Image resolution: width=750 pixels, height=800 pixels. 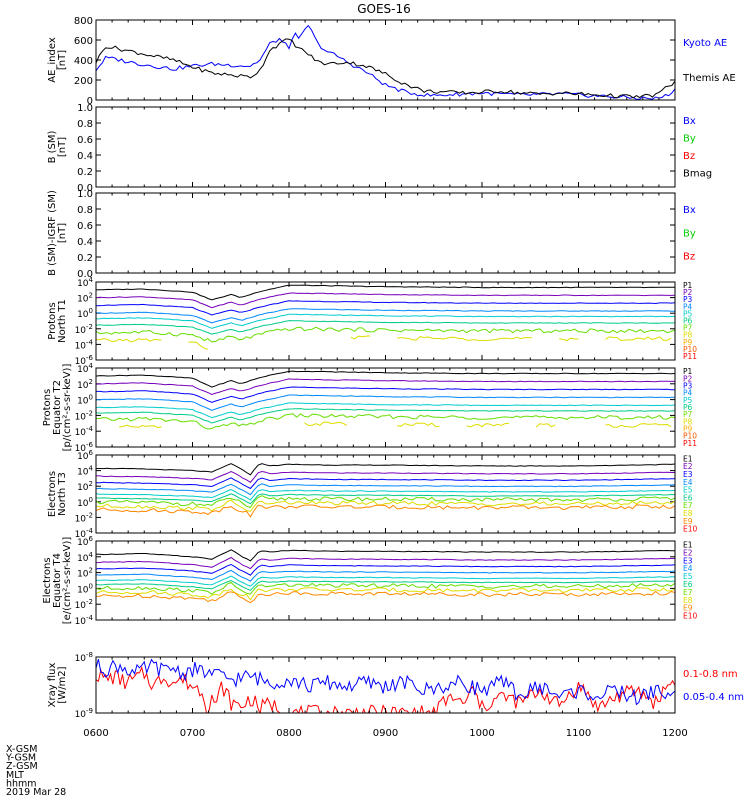 What do you see at coordinates (85, 226) in the screenshot?
I see `y-tick-label: 0.6` at bounding box center [85, 226].